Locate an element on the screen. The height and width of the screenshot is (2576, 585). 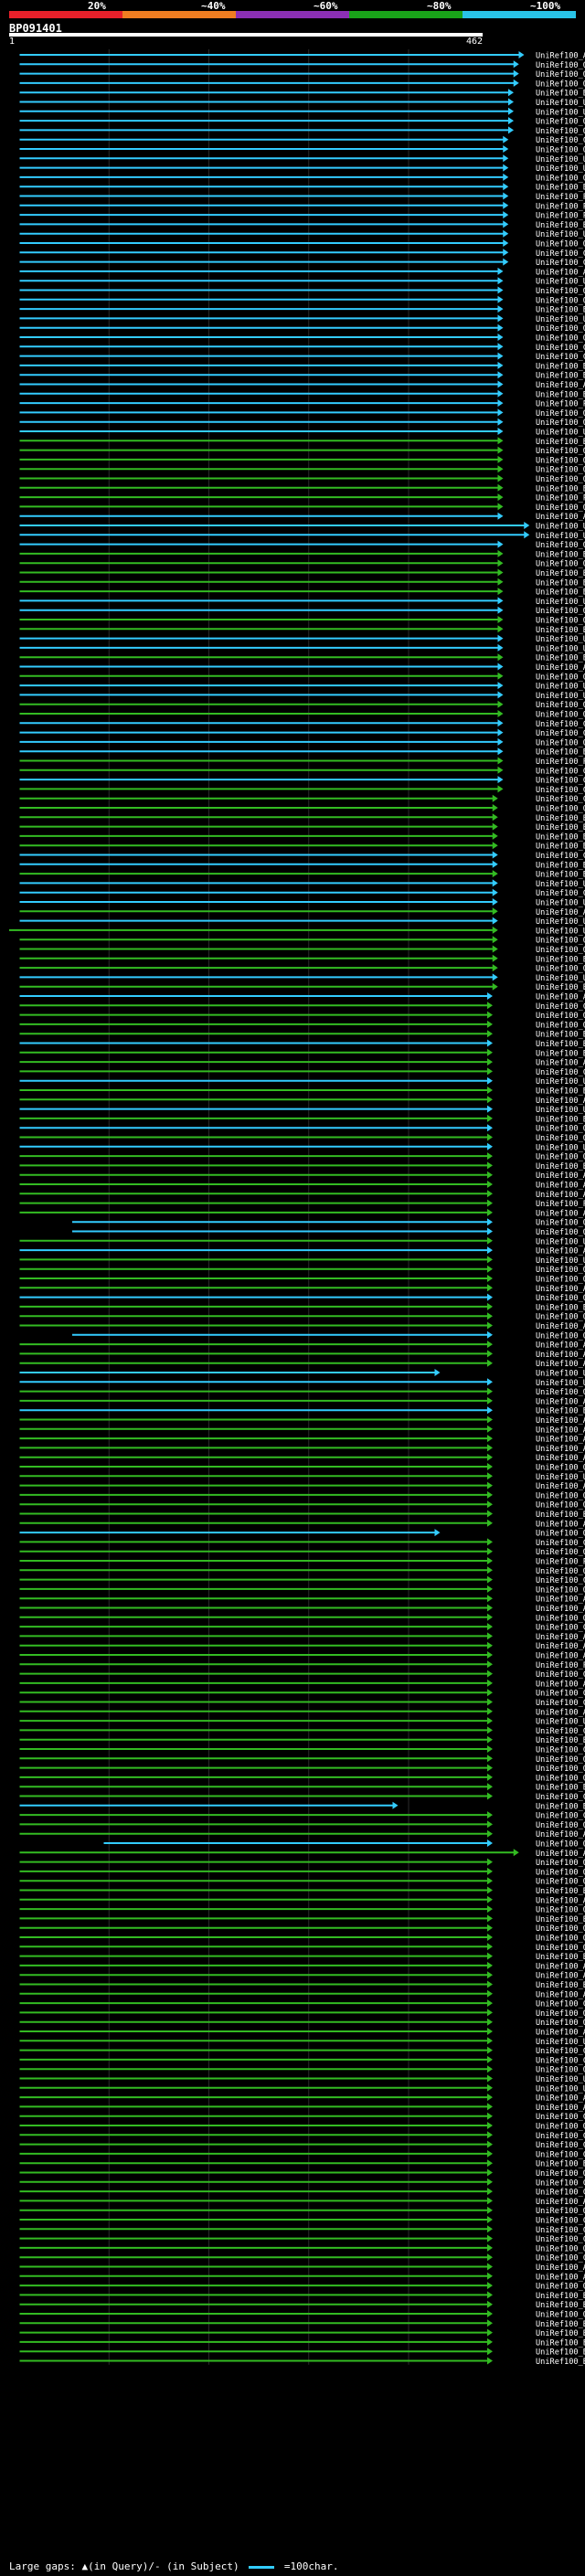
hit-label: UniRef100_A6SLD6 is located at coordinates (561, 1834).